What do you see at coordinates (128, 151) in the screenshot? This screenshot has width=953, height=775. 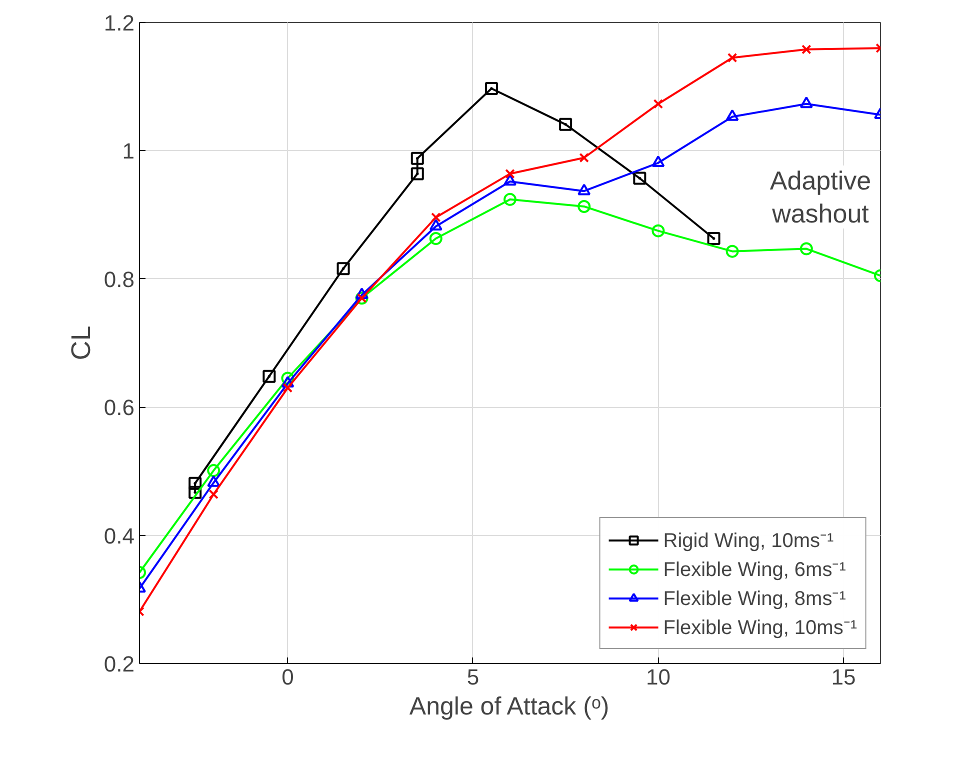 I see `y-tick-label: 1` at bounding box center [128, 151].